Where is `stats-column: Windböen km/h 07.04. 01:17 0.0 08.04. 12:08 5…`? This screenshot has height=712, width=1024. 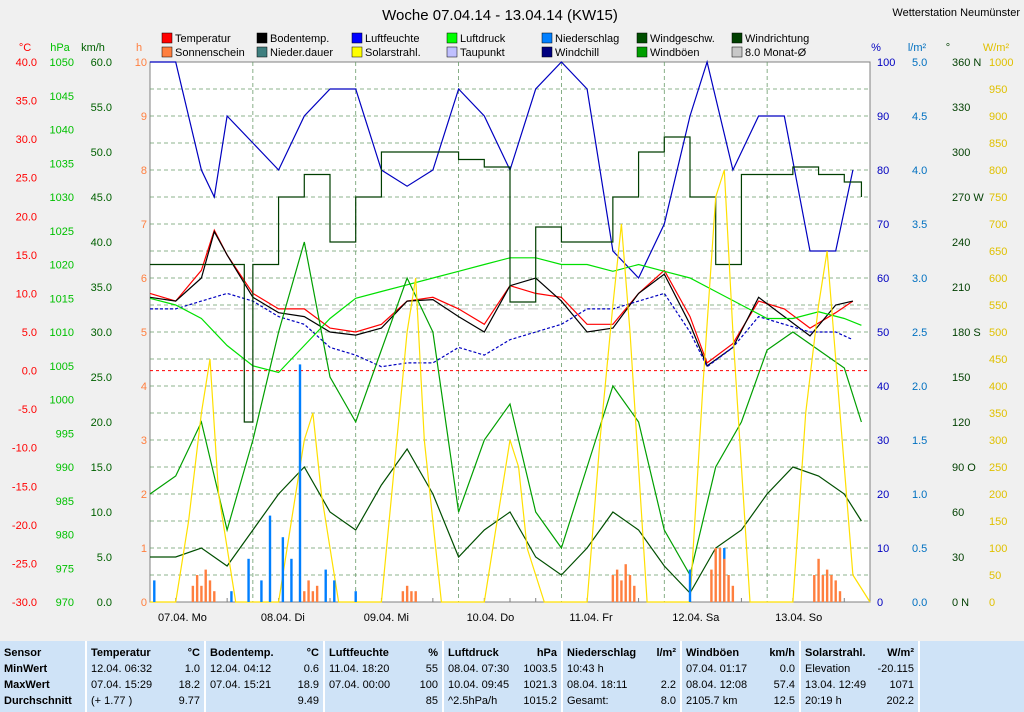
stats-column: Windböen km/h 07.04. 01:17 0.0 08.04. 12:08 5… is located at coordinates (741, 676).